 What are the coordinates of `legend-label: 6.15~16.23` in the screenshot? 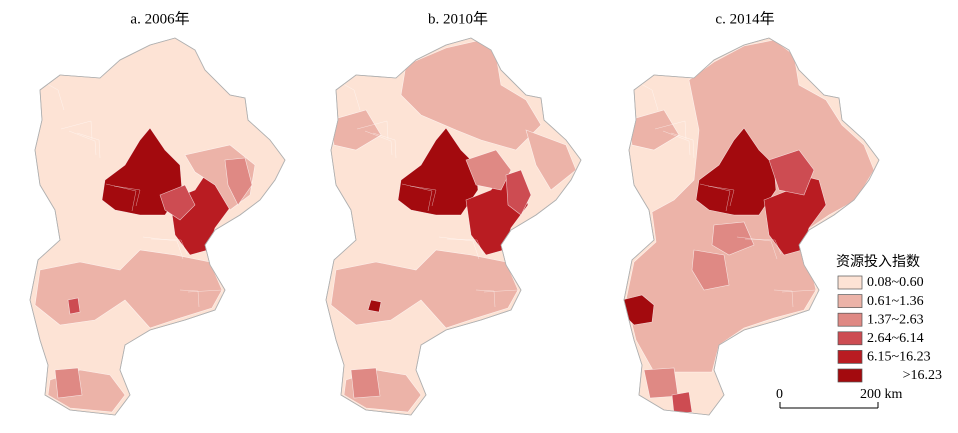 It's located at (899, 357).